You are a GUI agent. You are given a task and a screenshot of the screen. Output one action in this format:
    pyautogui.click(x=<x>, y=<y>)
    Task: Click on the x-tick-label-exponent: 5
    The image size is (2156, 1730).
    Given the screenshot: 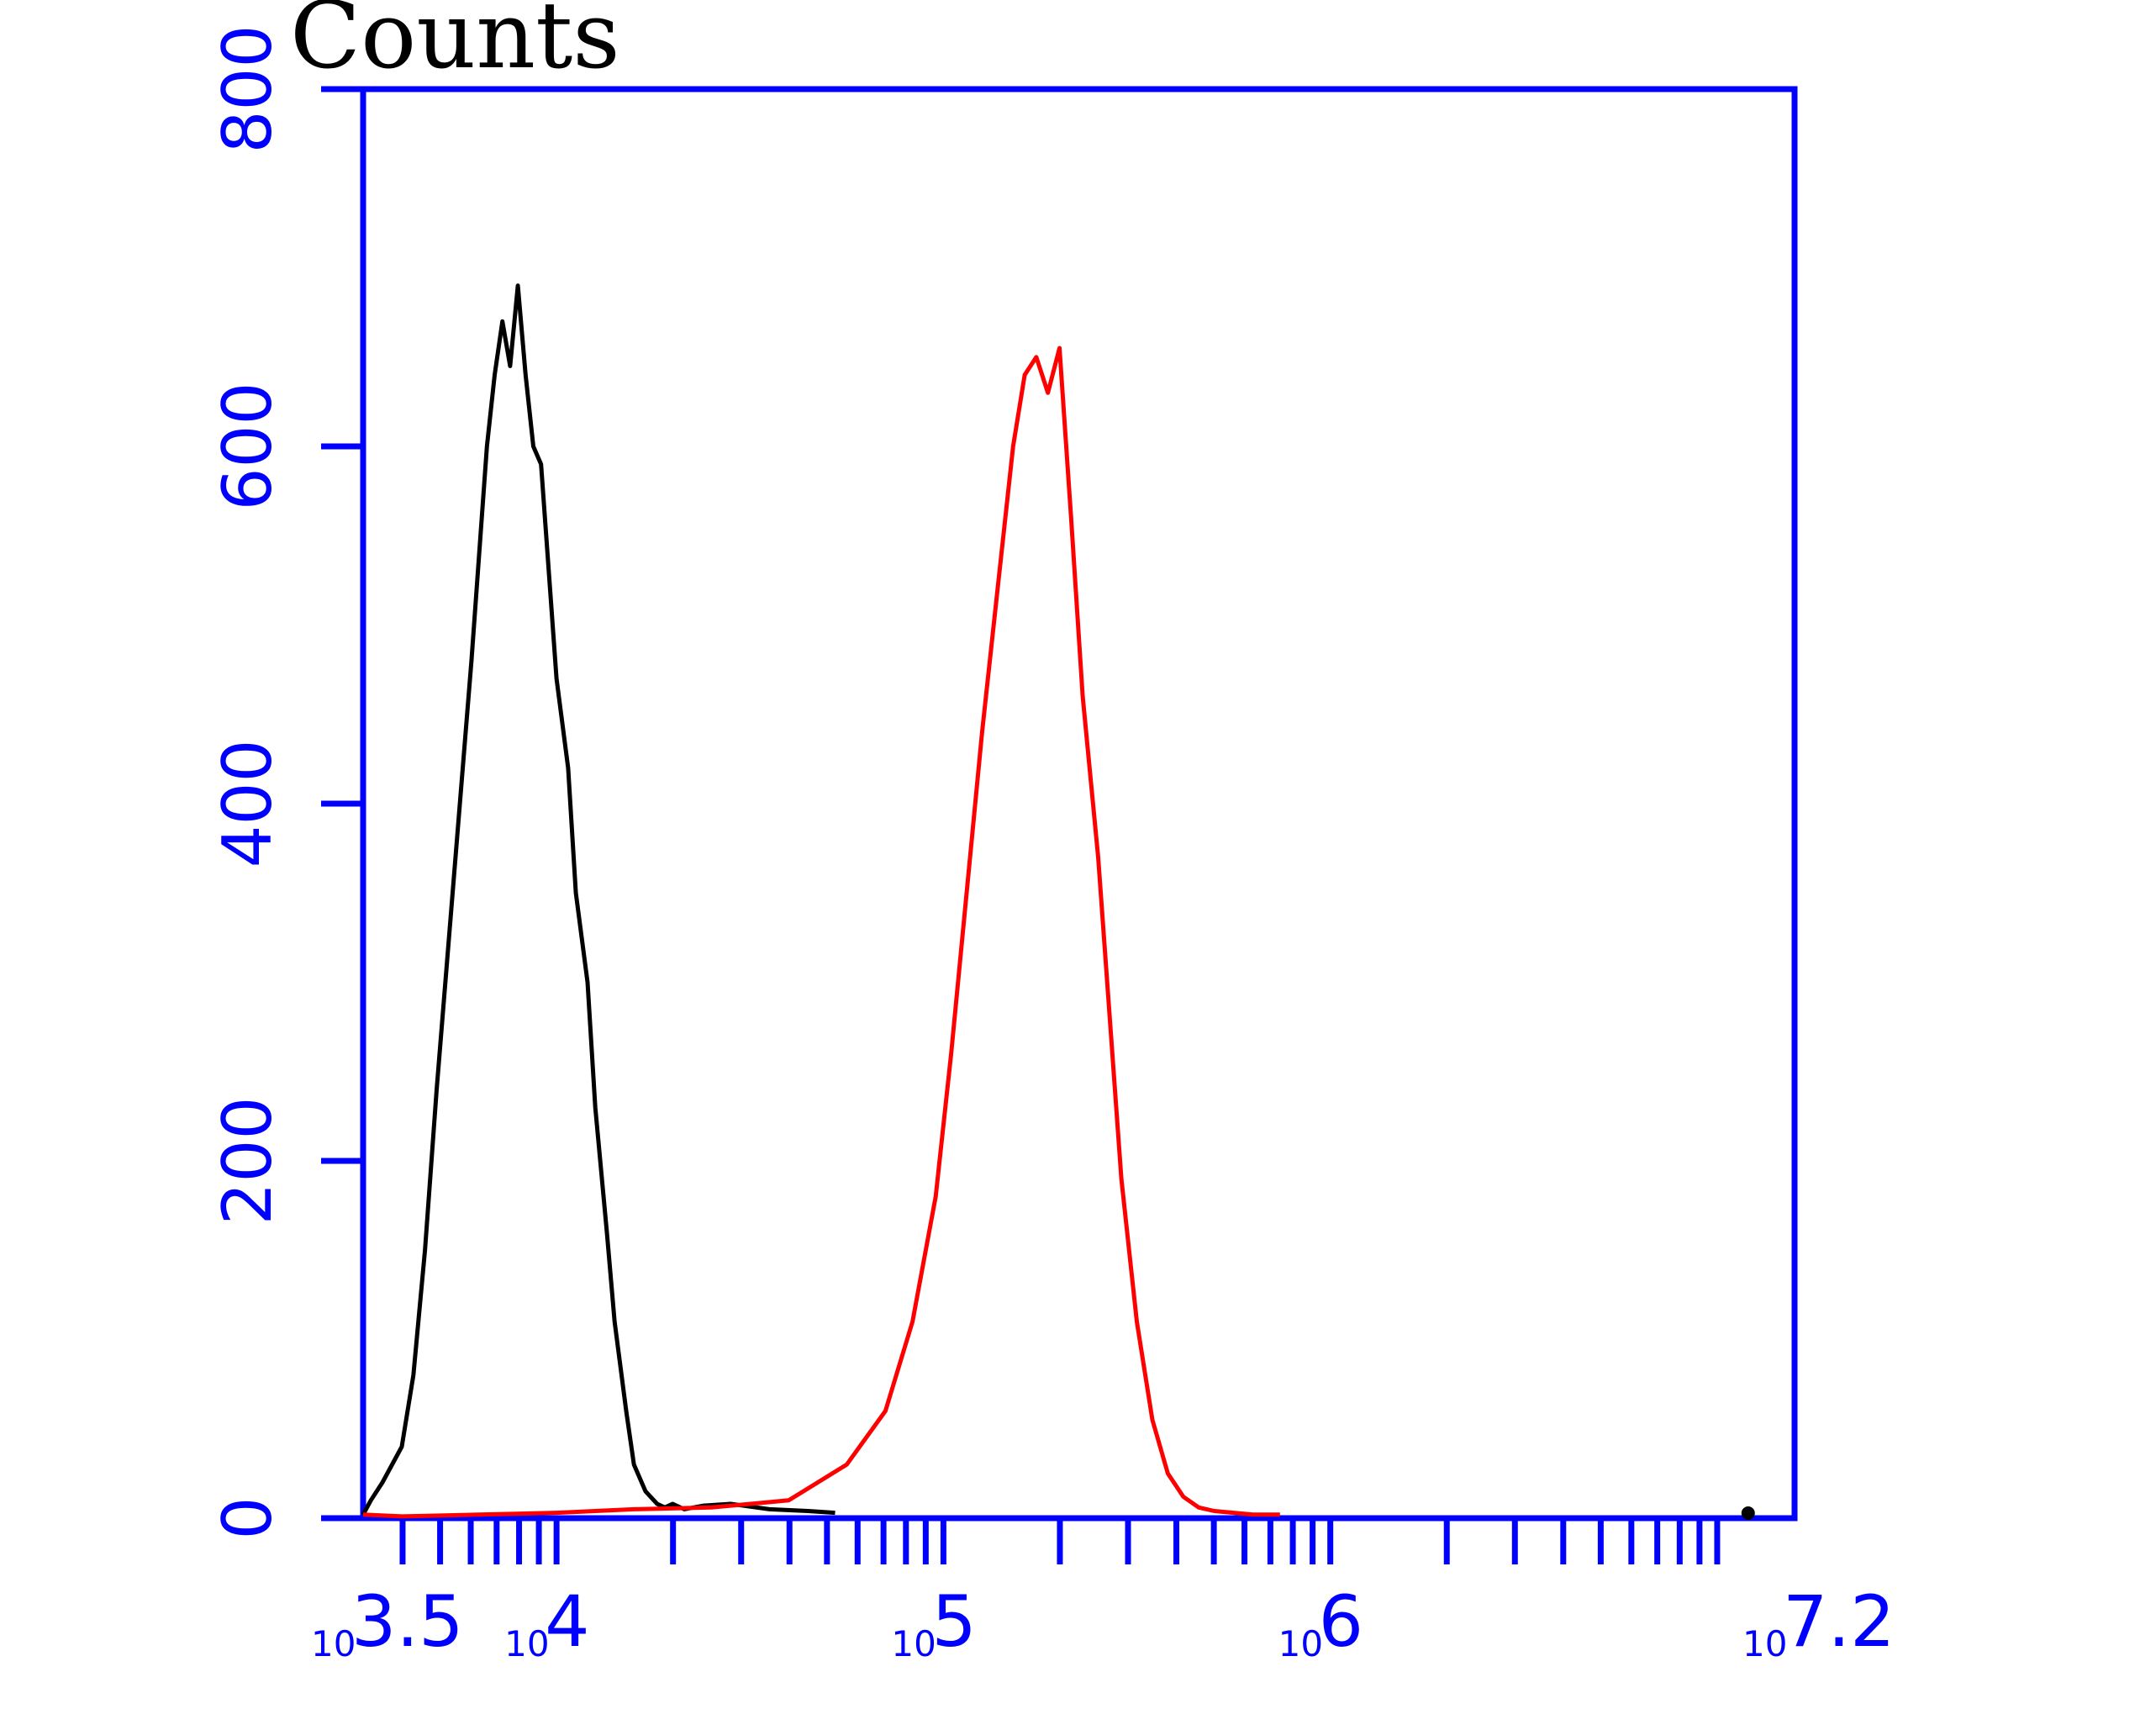 What is the action you would take?
    pyautogui.click(x=953, y=1621)
    